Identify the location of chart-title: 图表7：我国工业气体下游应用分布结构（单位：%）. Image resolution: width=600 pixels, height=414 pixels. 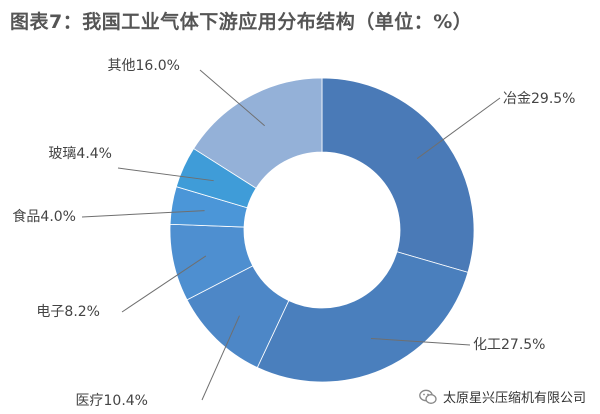
(241, 22).